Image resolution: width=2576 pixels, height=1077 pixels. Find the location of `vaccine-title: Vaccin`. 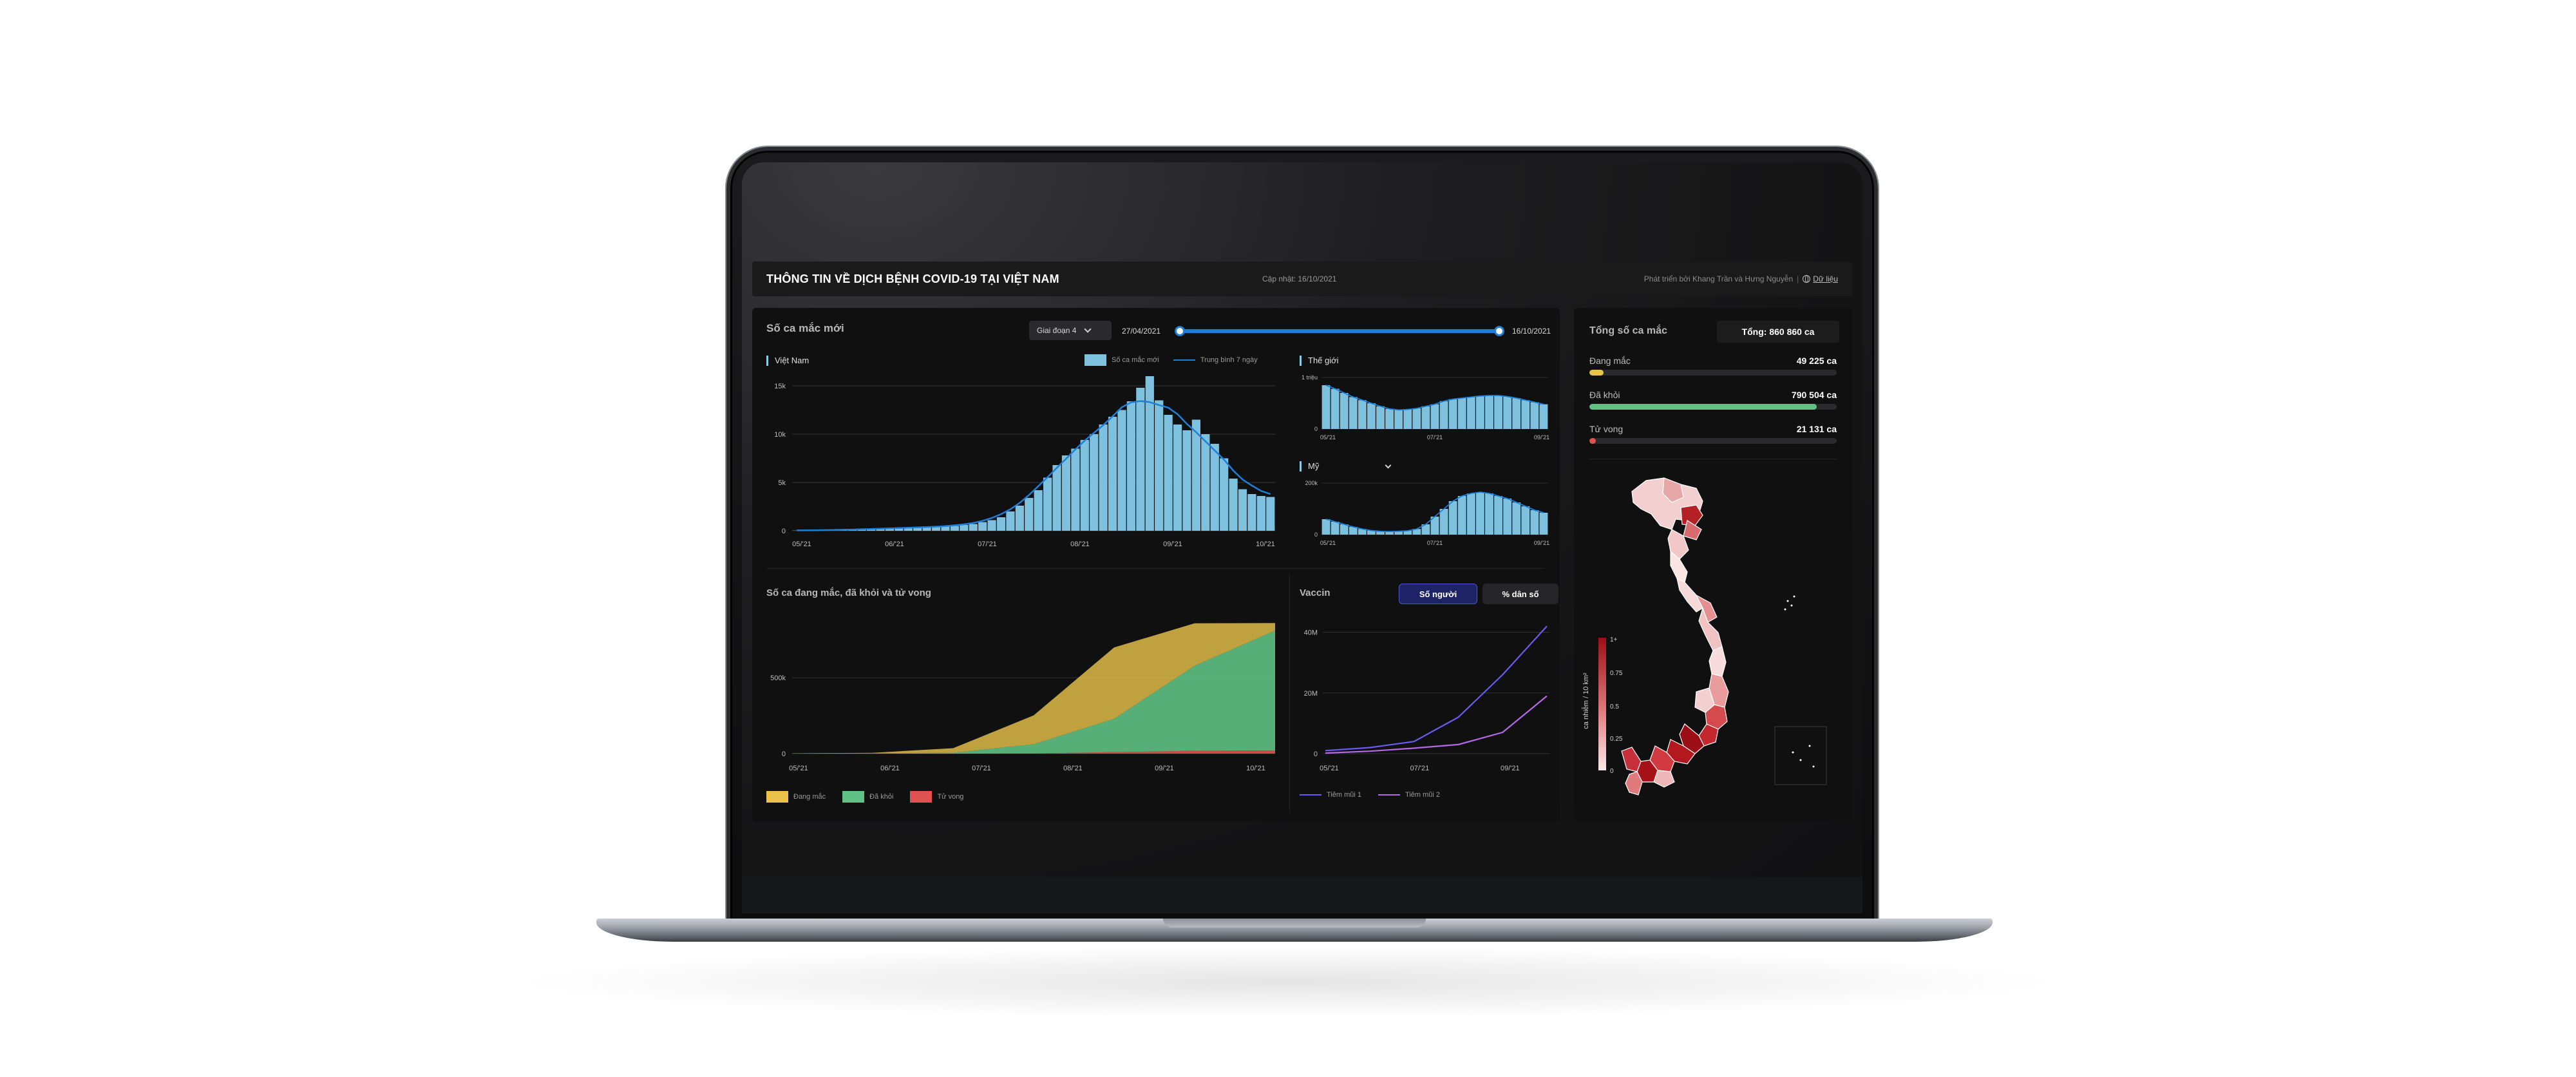

vaccine-title: Vaccin is located at coordinates (1316, 592).